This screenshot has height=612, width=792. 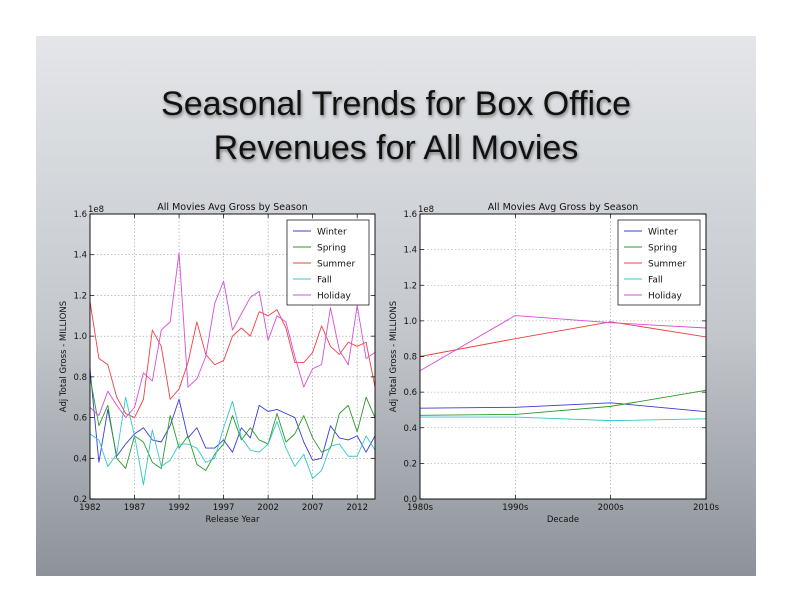 What do you see at coordinates (410, 500) in the screenshot?
I see `y-tick-label: 0.0` at bounding box center [410, 500].